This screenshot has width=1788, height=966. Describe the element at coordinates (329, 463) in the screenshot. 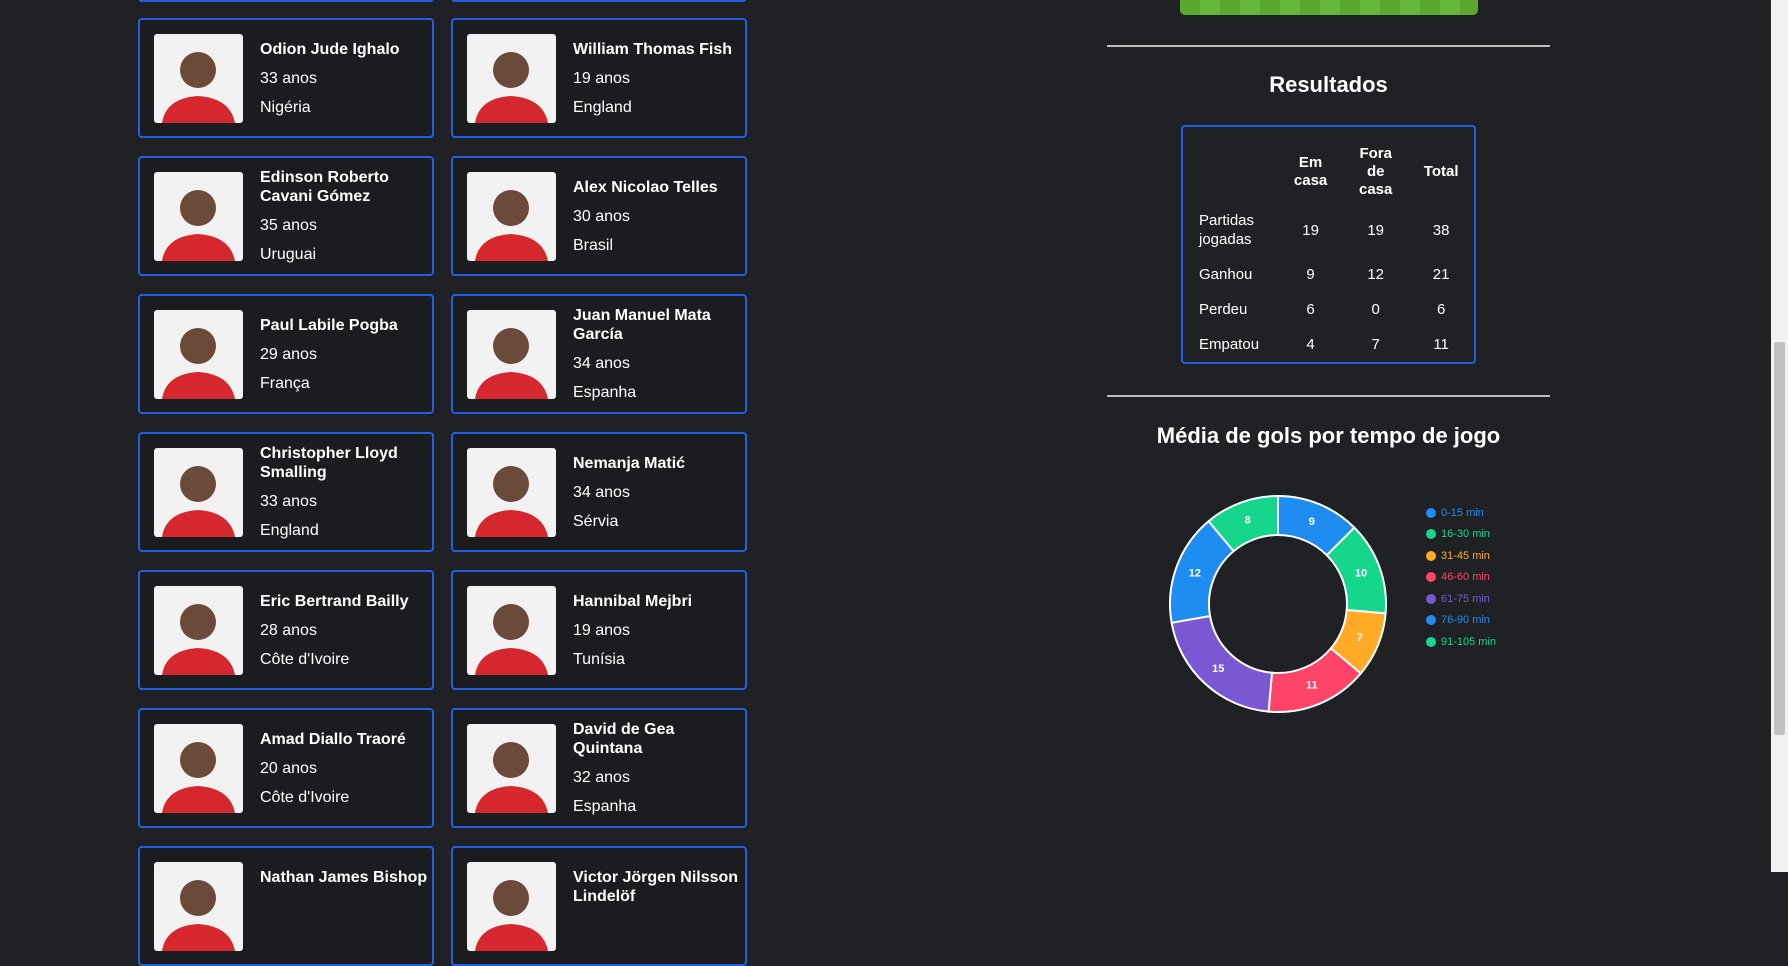

I see `player-name: Christopher Lloyd Smalling` at that location.